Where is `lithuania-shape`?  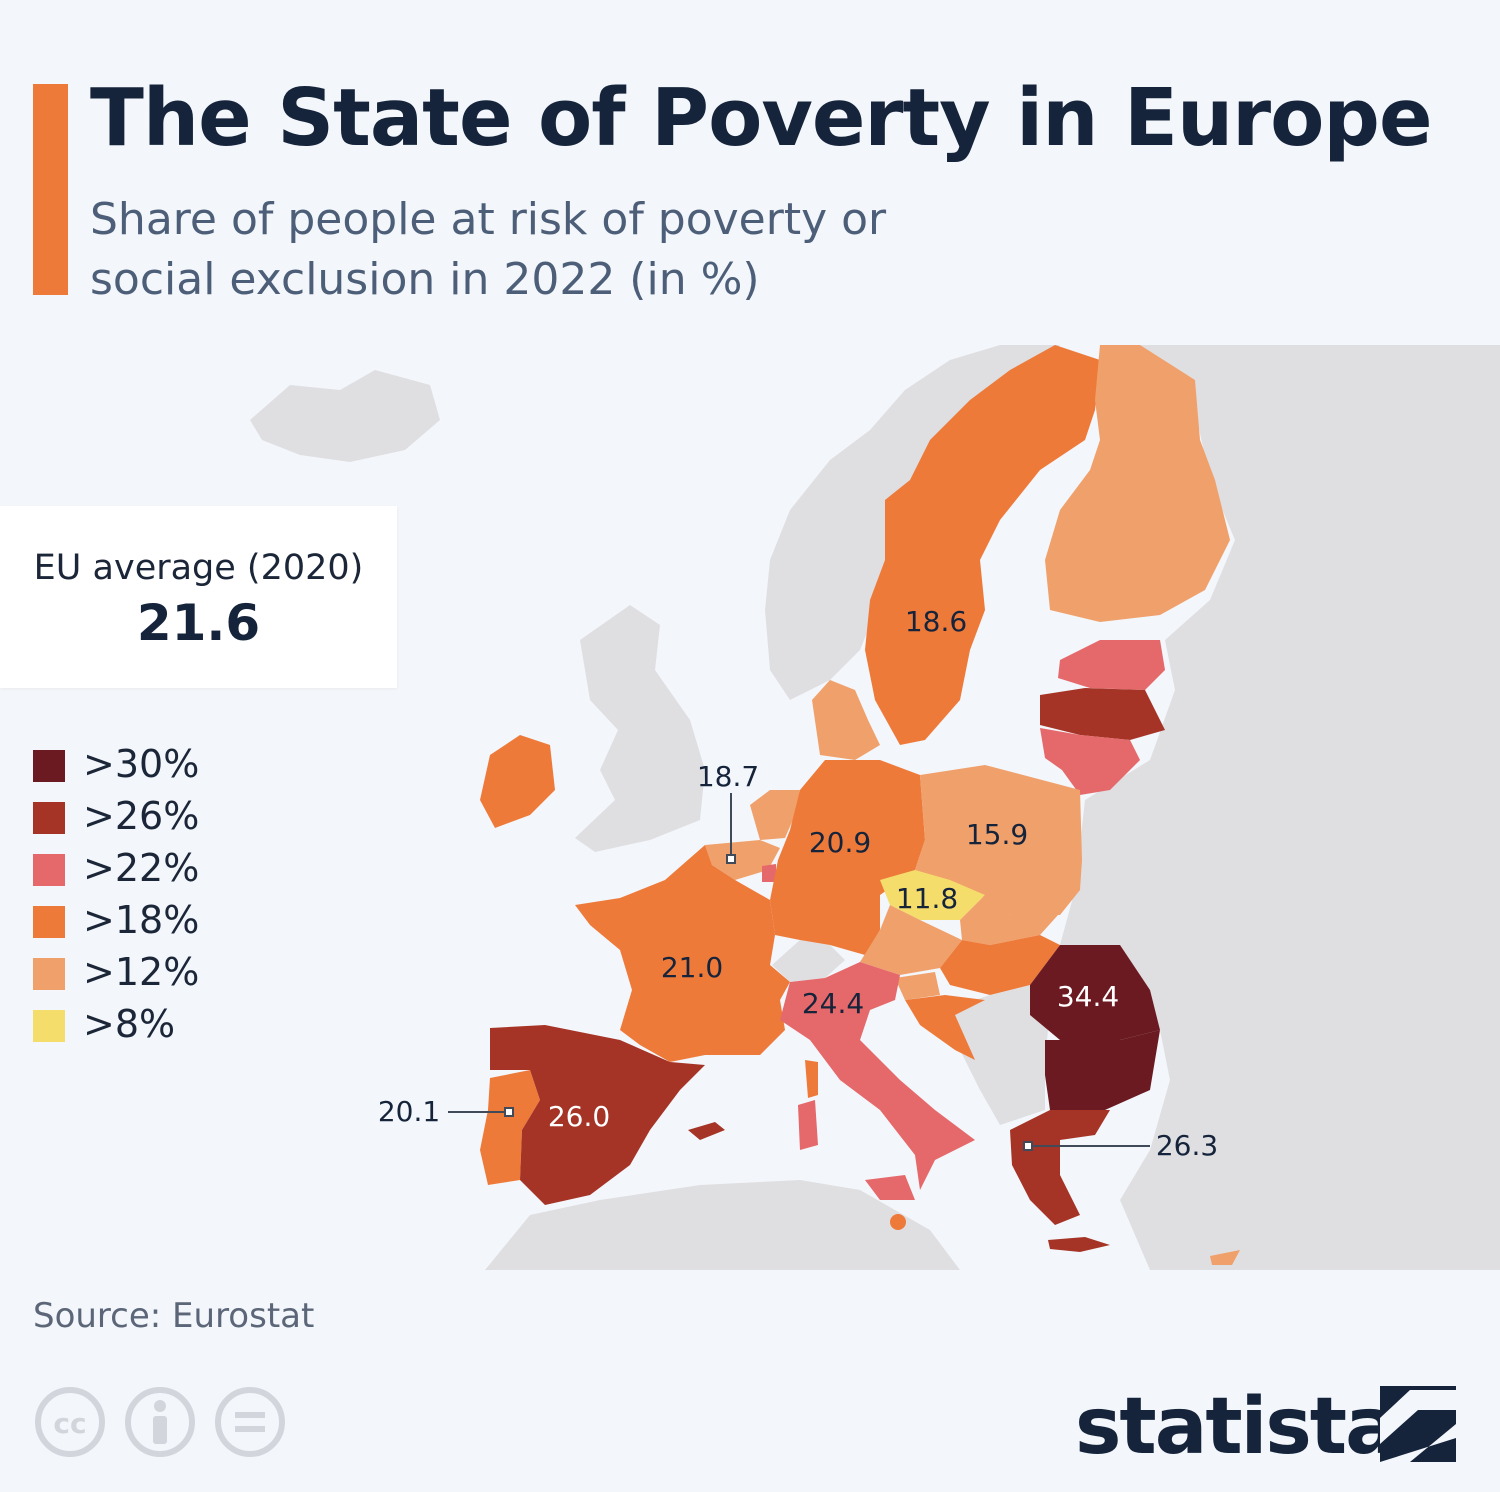
lithuania-shape is located at coordinates (1090, 761).